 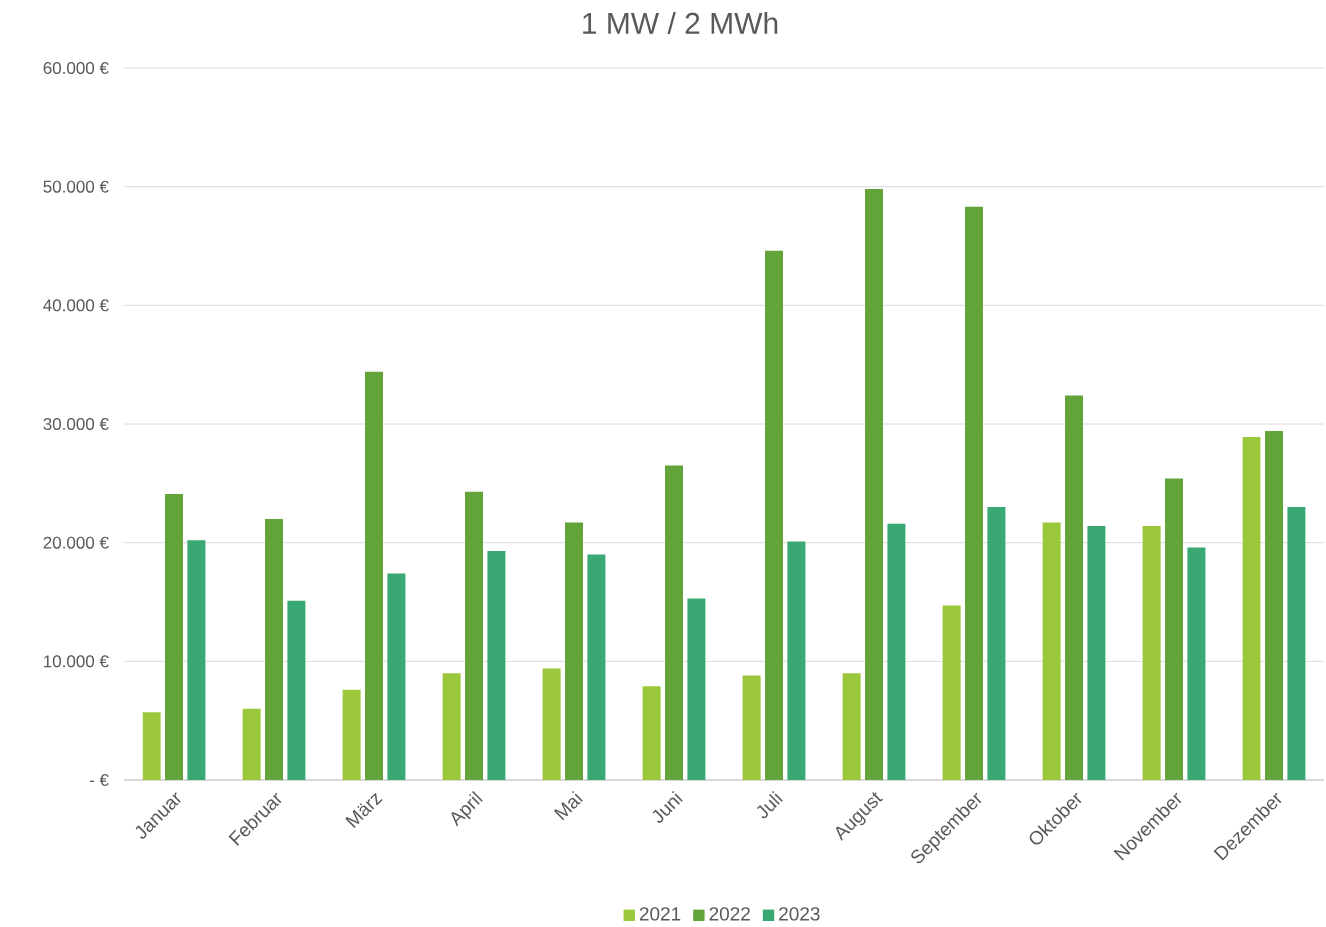 What do you see at coordinates (660, 914) in the screenshot?
I see `legend-label: 2021` at bounding box center [660, 914].